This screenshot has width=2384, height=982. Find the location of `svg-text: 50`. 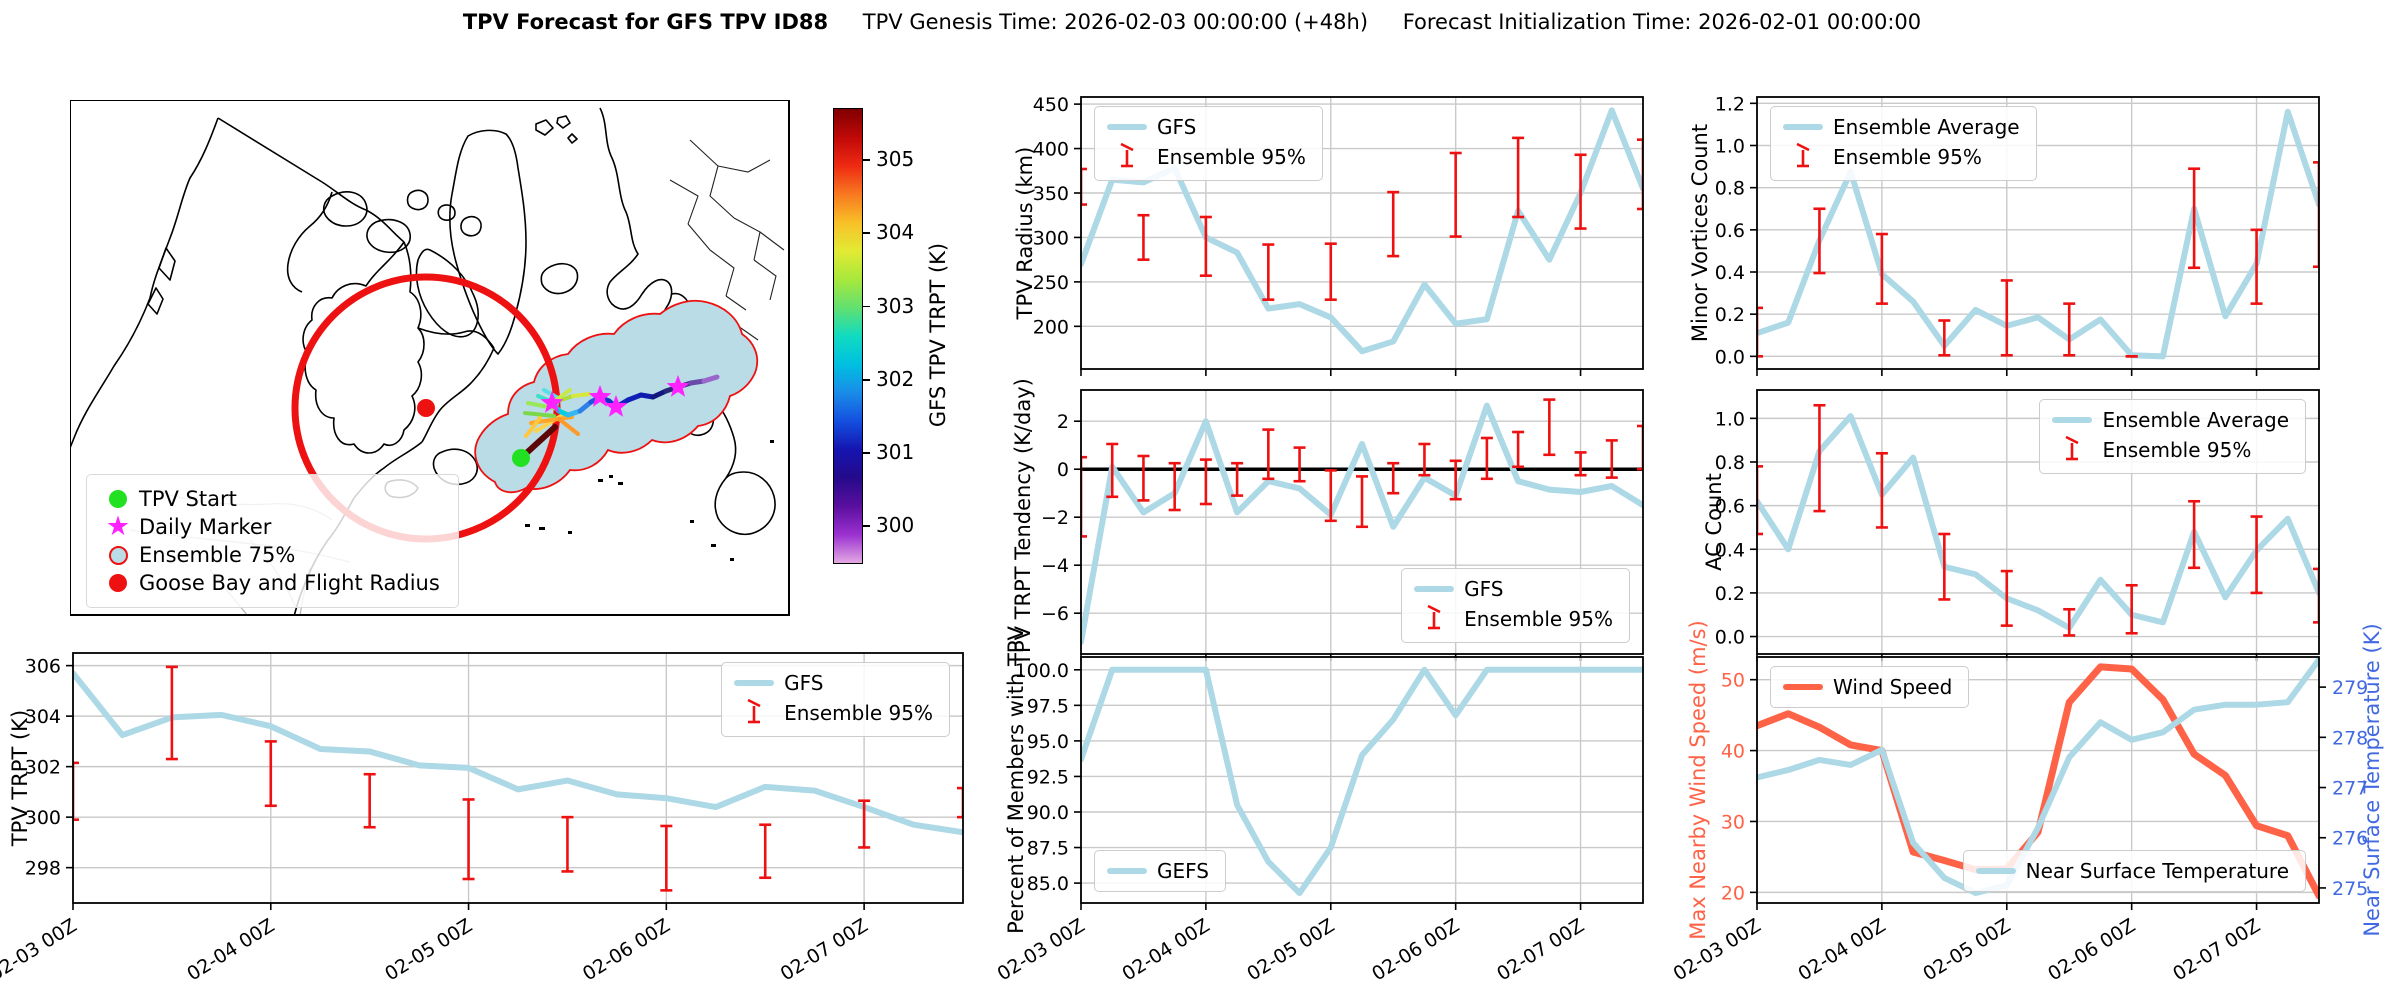

svg-text: 50 is located at coordinates (1733, 681).